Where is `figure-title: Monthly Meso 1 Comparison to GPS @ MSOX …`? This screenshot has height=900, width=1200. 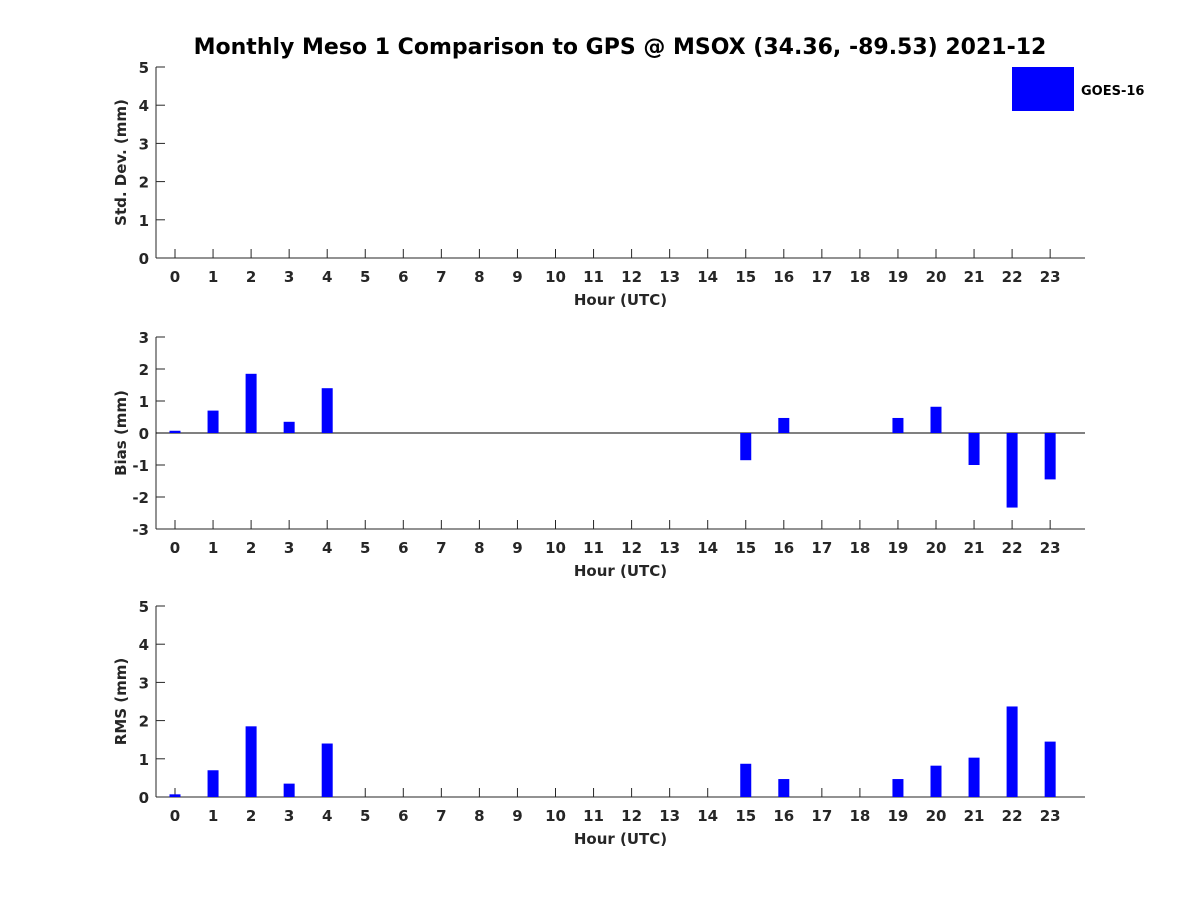 figure-title: Monthly Meso 1 Comparison to GPS @ MSOX … is located at coordinates (620, 47).